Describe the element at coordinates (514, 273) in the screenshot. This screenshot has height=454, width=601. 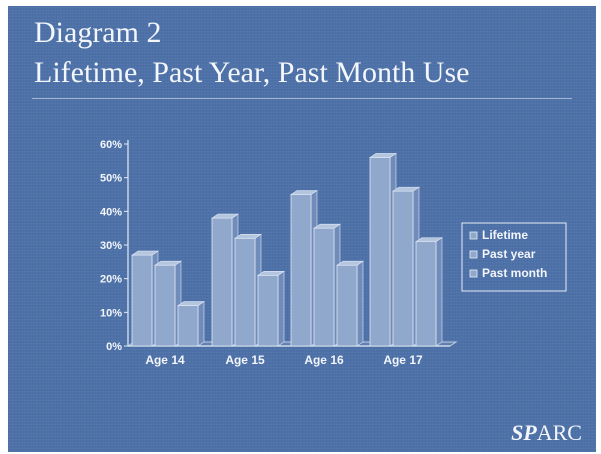
I see `legend-label: Past month` at that location.